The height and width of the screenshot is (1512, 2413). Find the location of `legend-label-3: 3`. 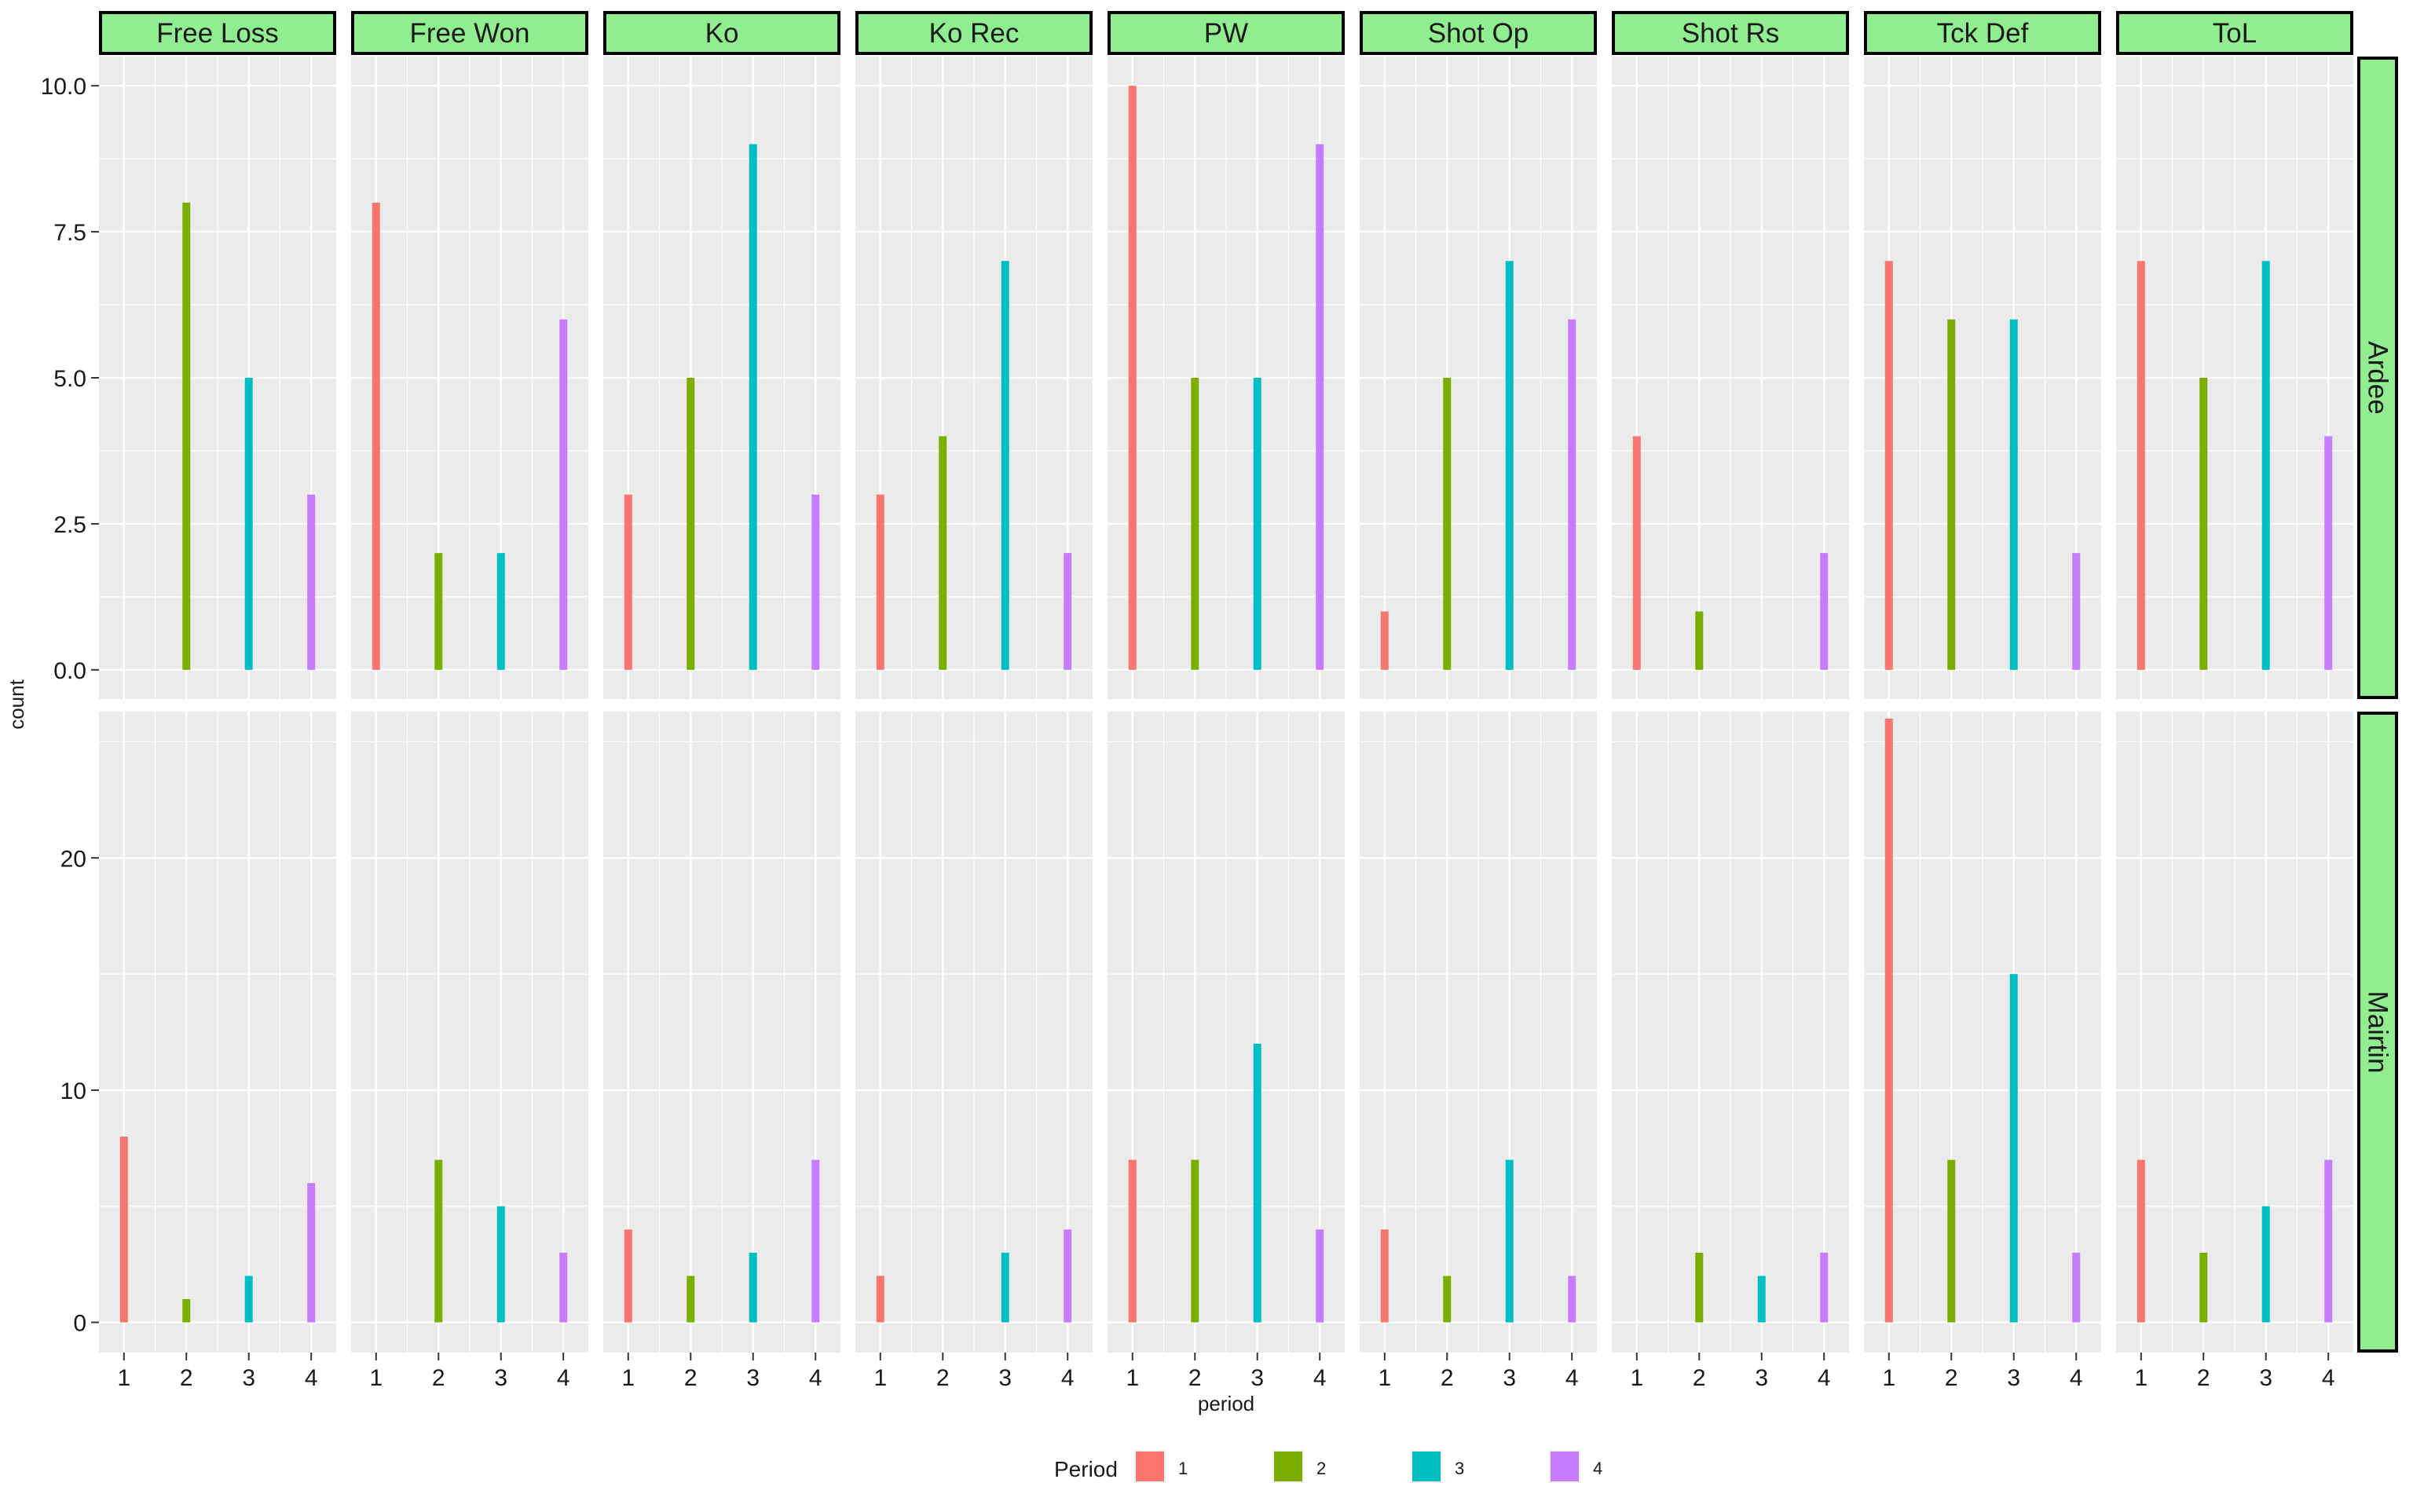

legend-label-3: 3 is located at coordinates (1459, 1468).